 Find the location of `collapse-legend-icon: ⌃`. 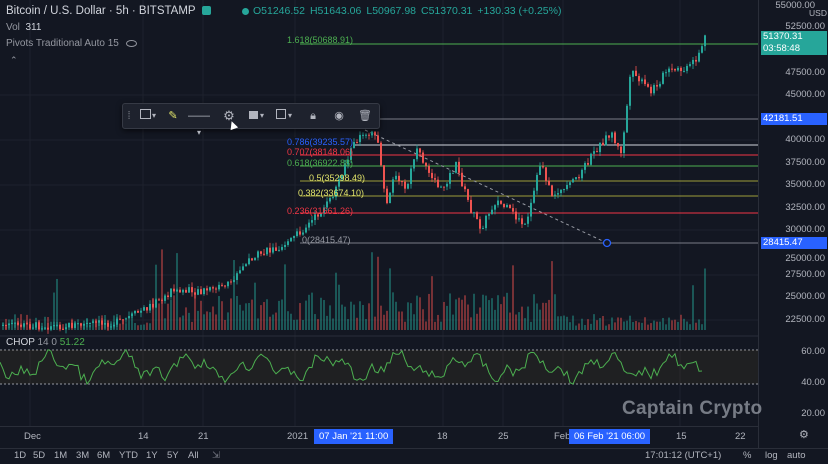

collapse-legend-icon: ⌃ is located at coordinates (14, 60).